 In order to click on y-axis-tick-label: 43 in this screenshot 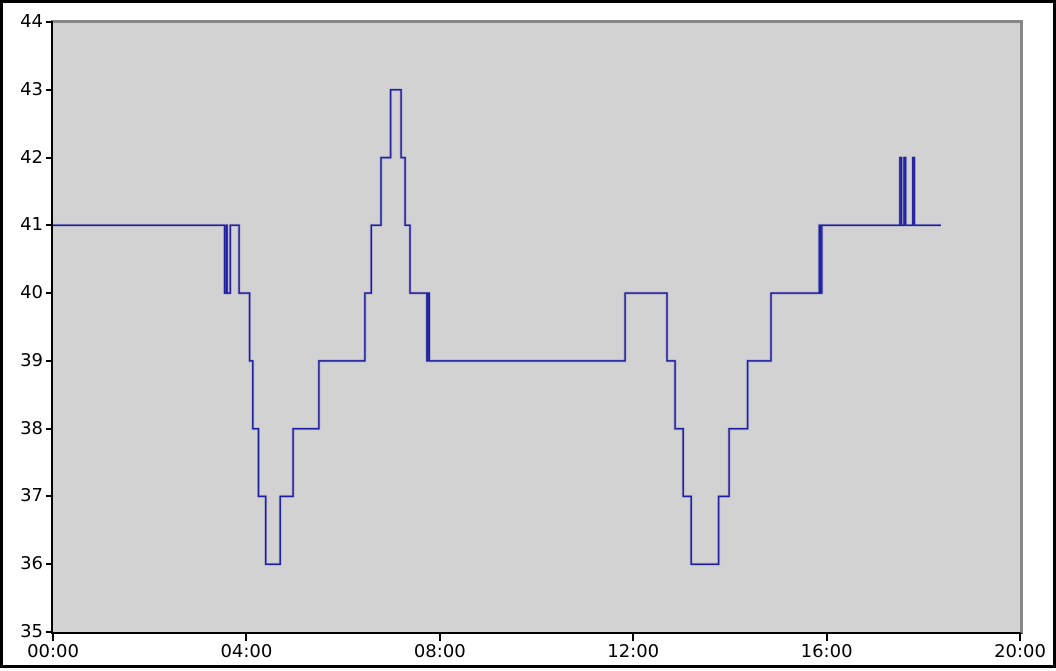, I will do `click(31, 89)`.